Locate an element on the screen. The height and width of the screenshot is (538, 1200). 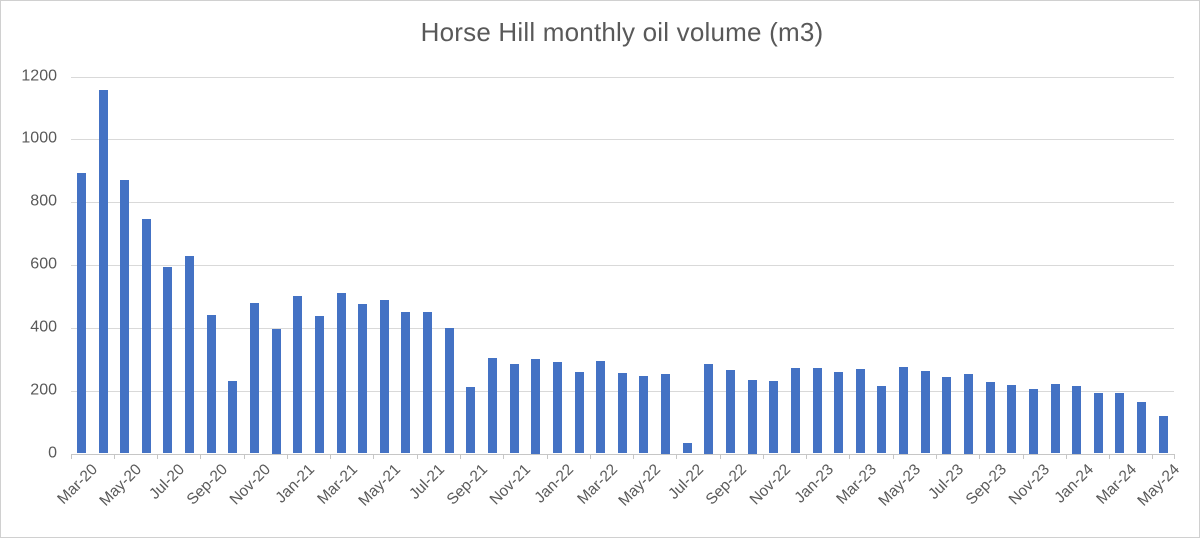
y-axis-label: 800 is located at coordinates (43, 201).